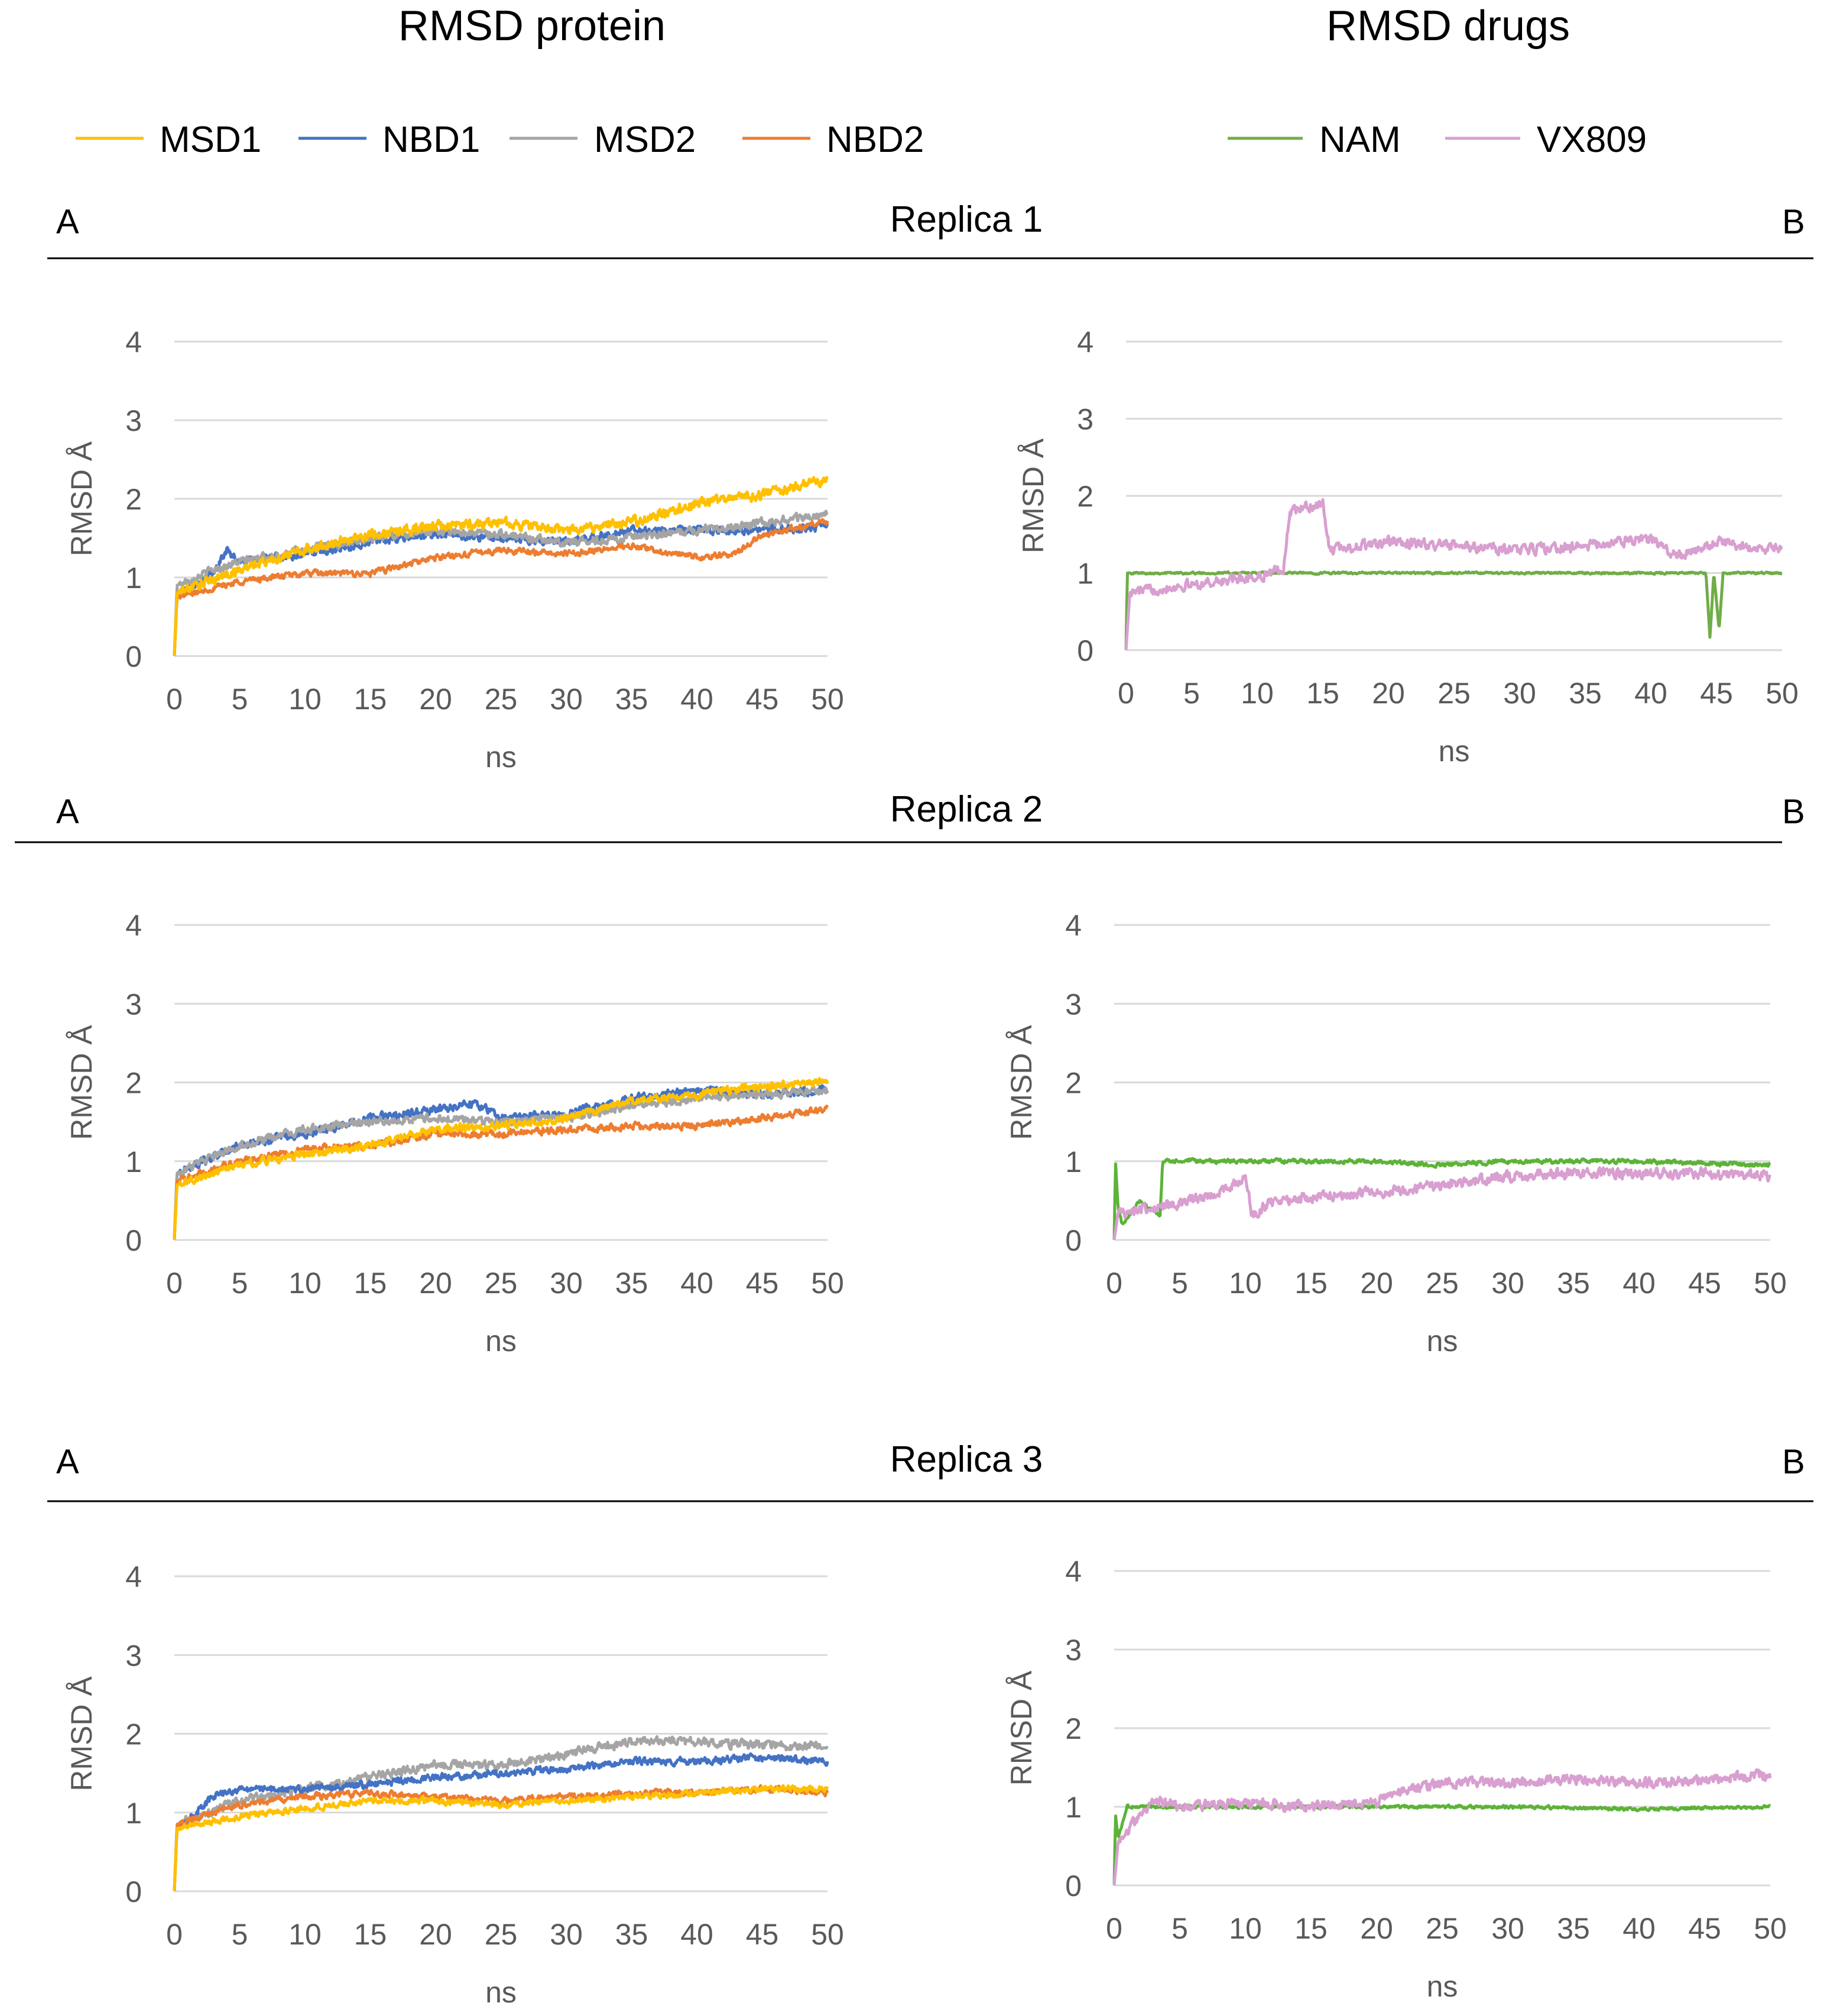 The image size is (1840, 2016). Describe the element at coordinates (210, 139) in the screenshot. I see `legend-label-msd1: MSD1` at that location.